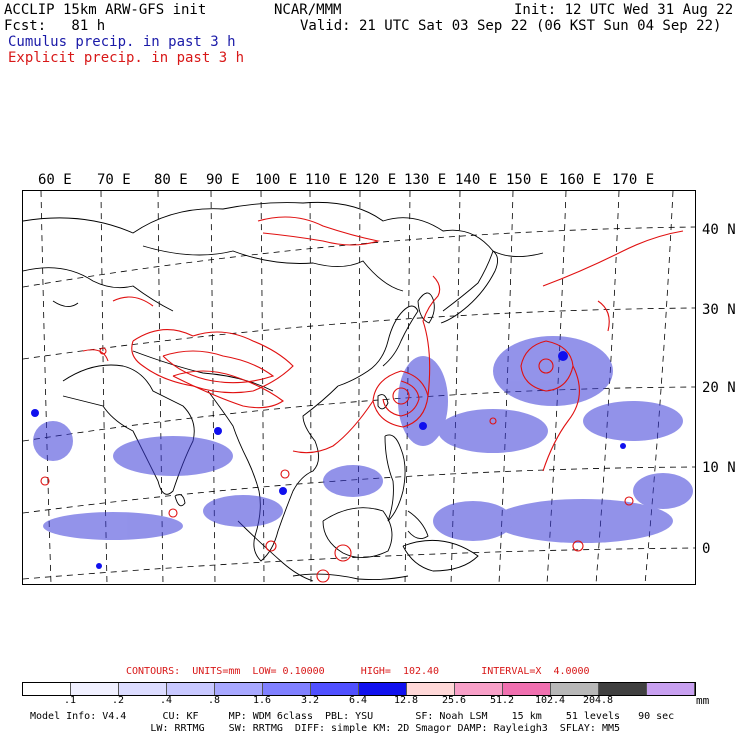  I want to click on colorbar, so click(359, 689).